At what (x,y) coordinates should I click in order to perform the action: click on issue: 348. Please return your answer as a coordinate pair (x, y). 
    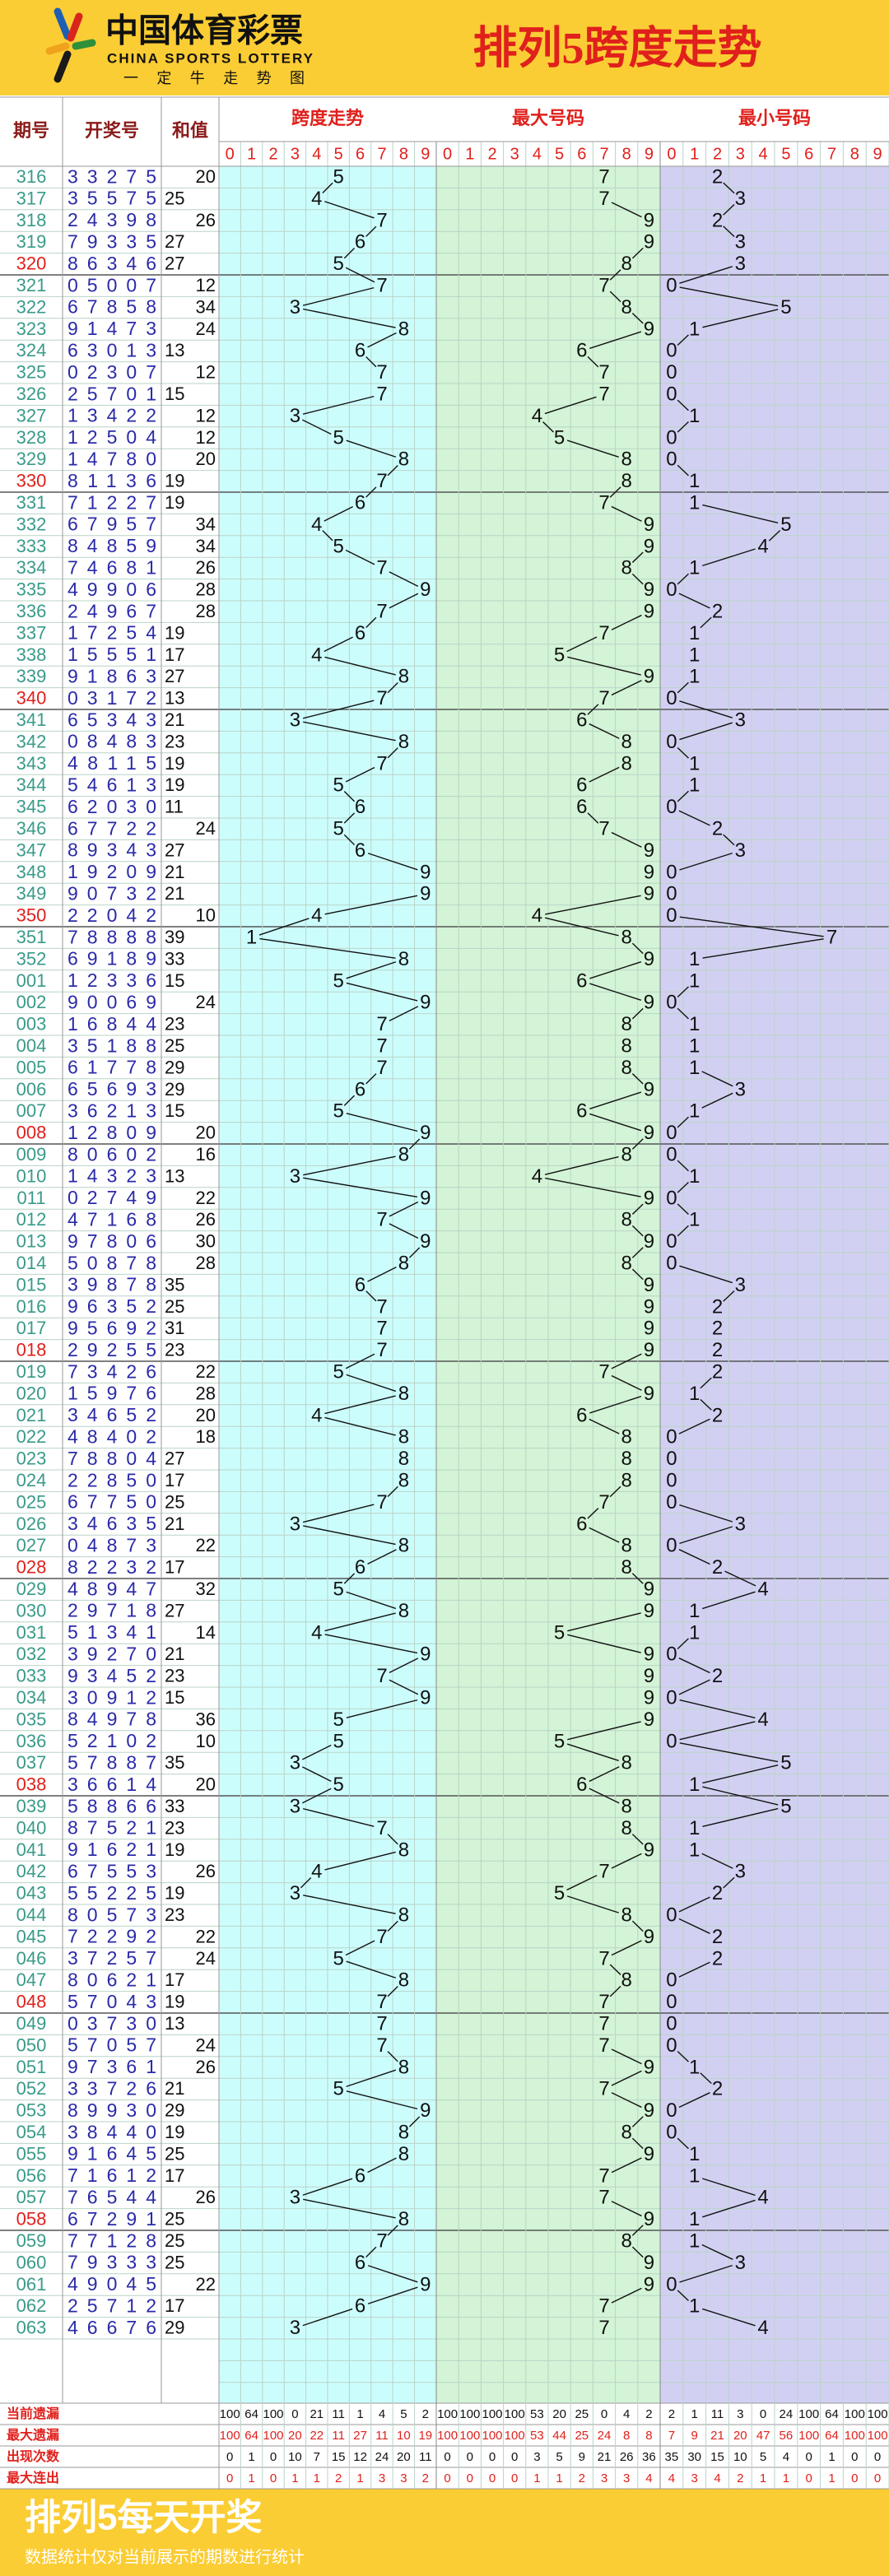
    Looking at the image, I should click on (32, 872).